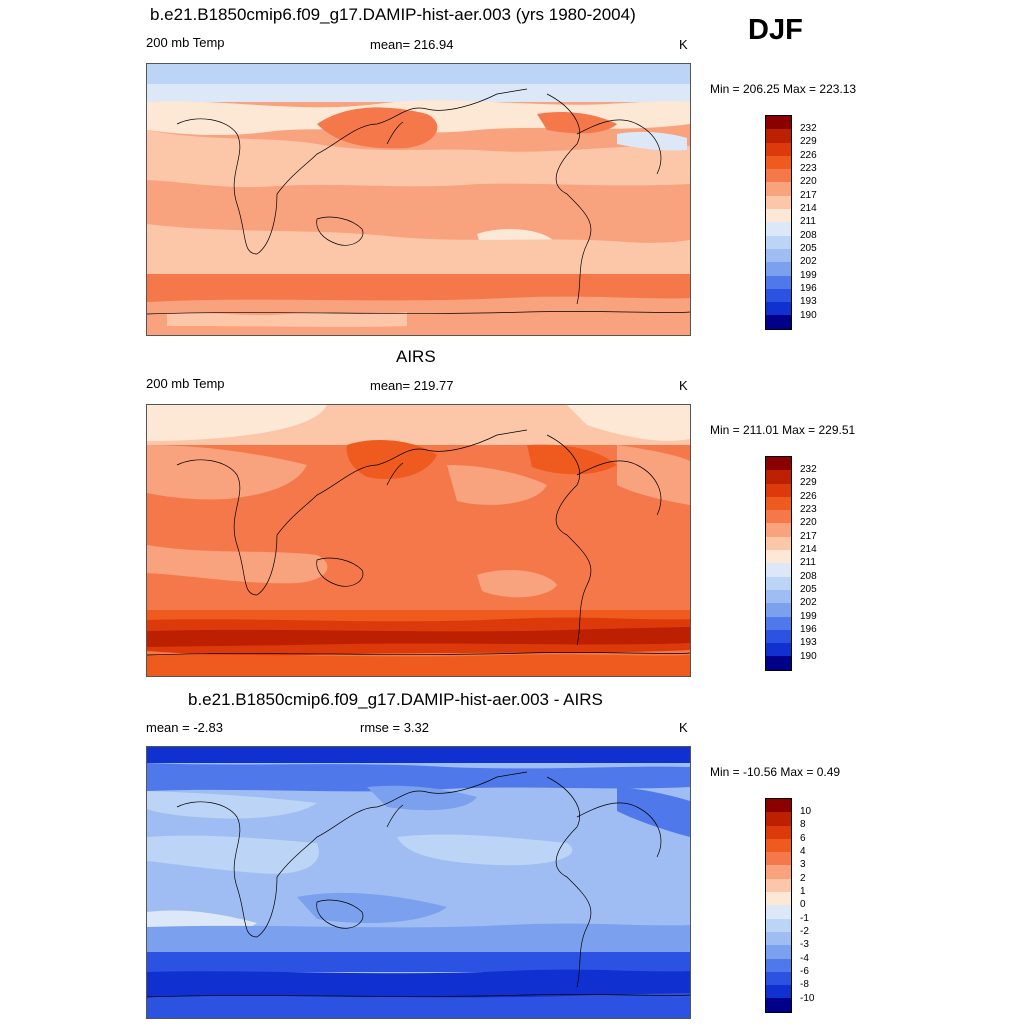 Image resolution: width=1024 pixels, height=1024 pixels. I want to click on panel1-map-svg, so click(418, 199).